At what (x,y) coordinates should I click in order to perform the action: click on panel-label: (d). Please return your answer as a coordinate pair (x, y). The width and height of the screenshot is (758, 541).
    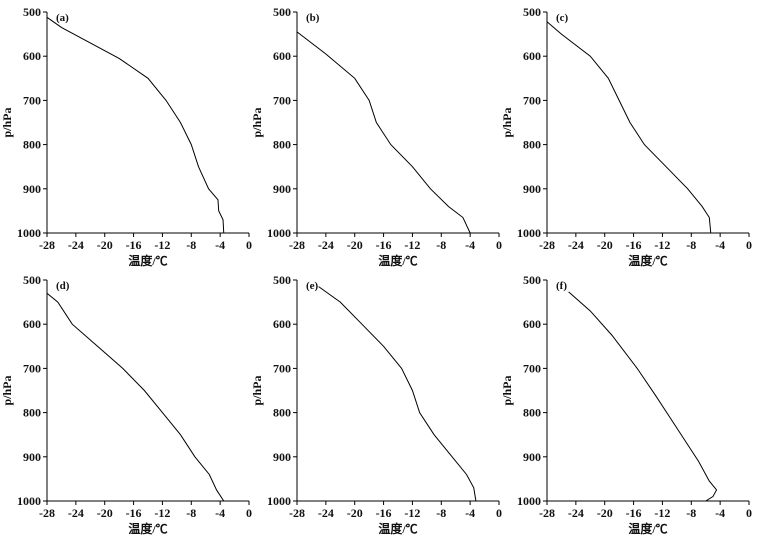
    Looking at the image, I should click on (63, 286).